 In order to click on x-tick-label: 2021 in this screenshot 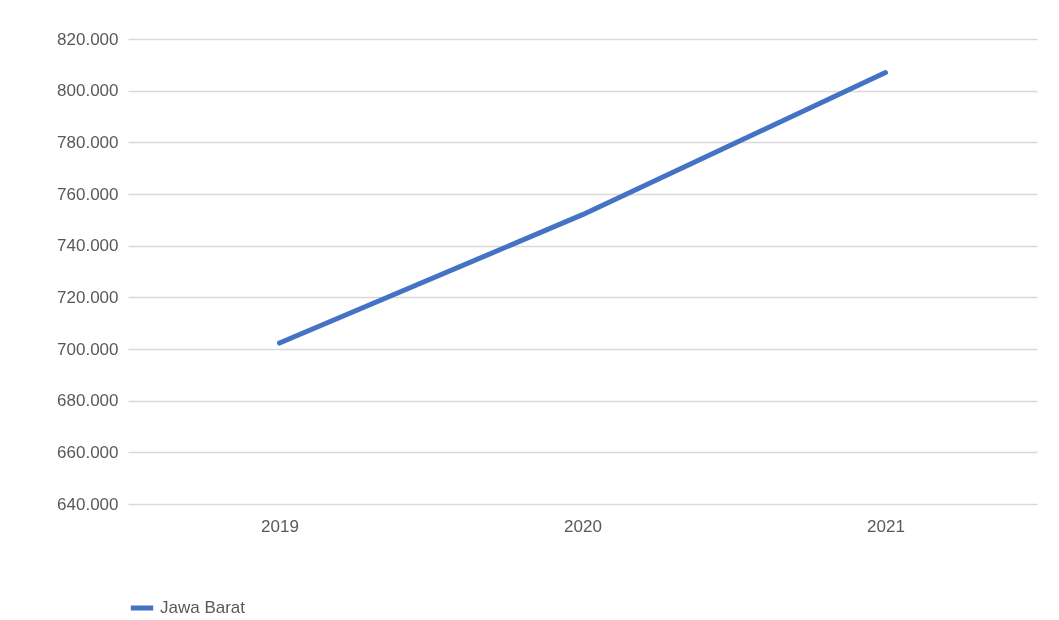, I will do `click(886, 526)`.